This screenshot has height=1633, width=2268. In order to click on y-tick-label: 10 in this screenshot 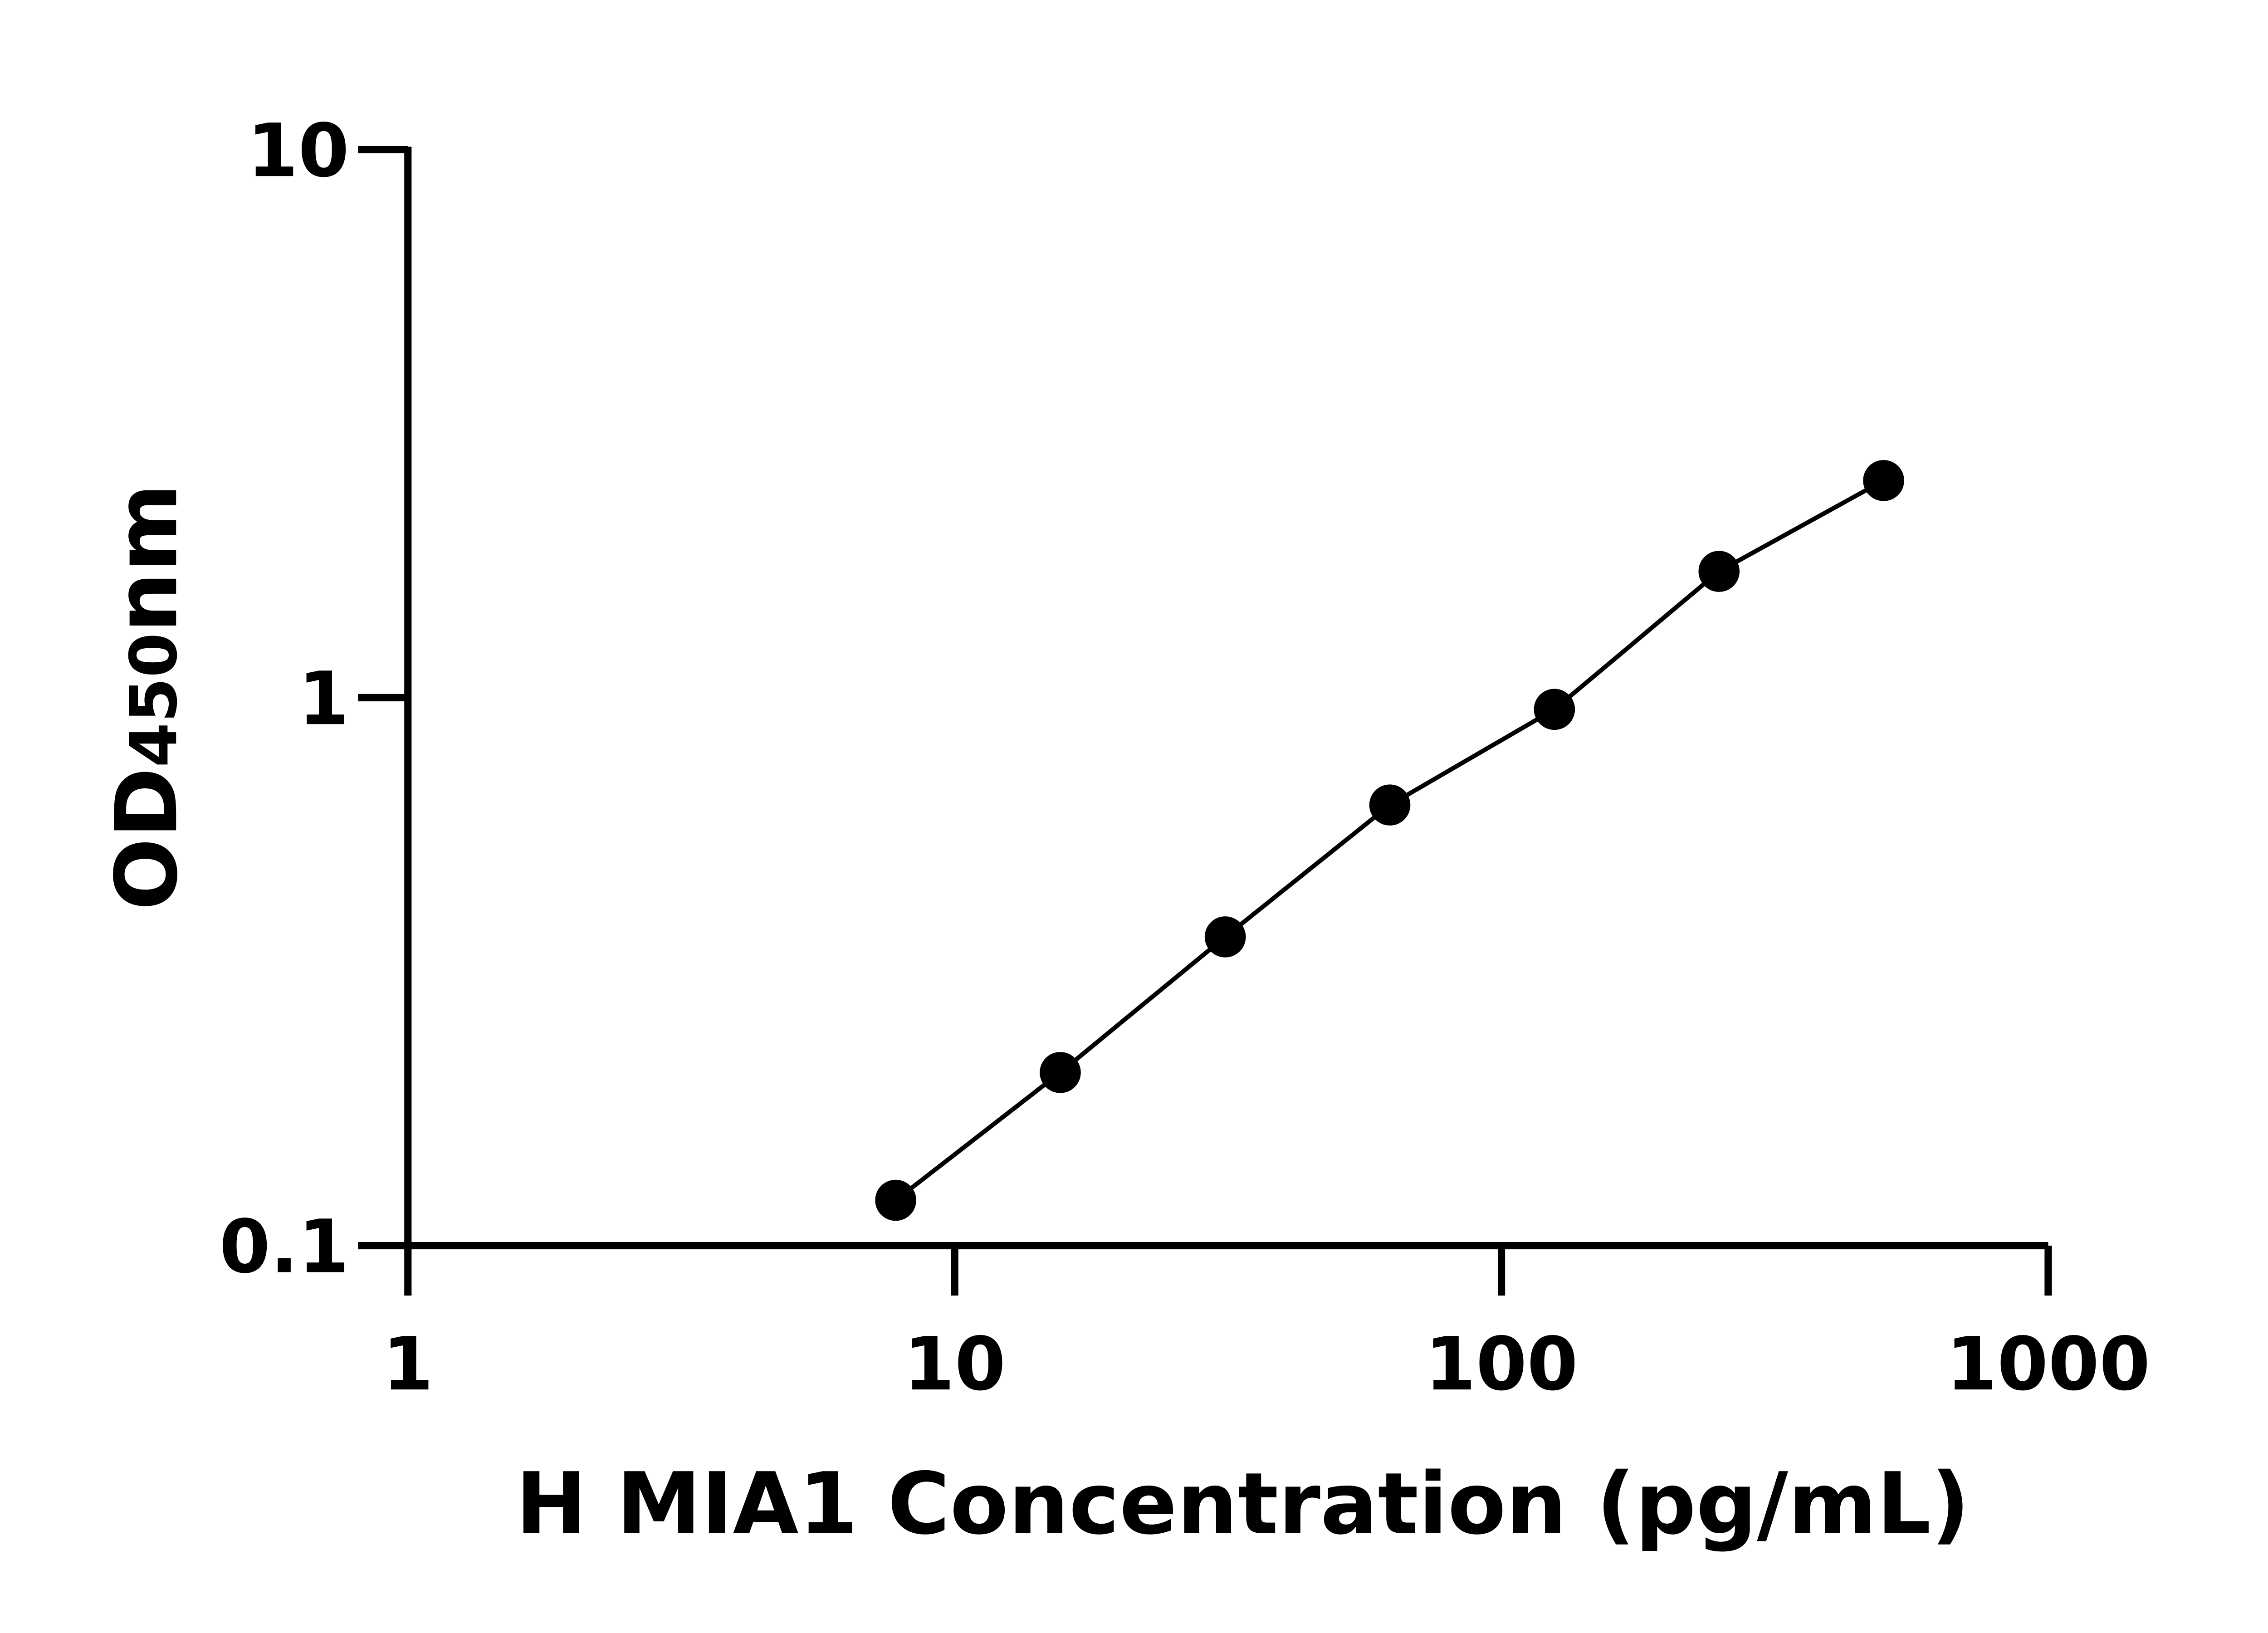, I will do `click(298, 151)`.